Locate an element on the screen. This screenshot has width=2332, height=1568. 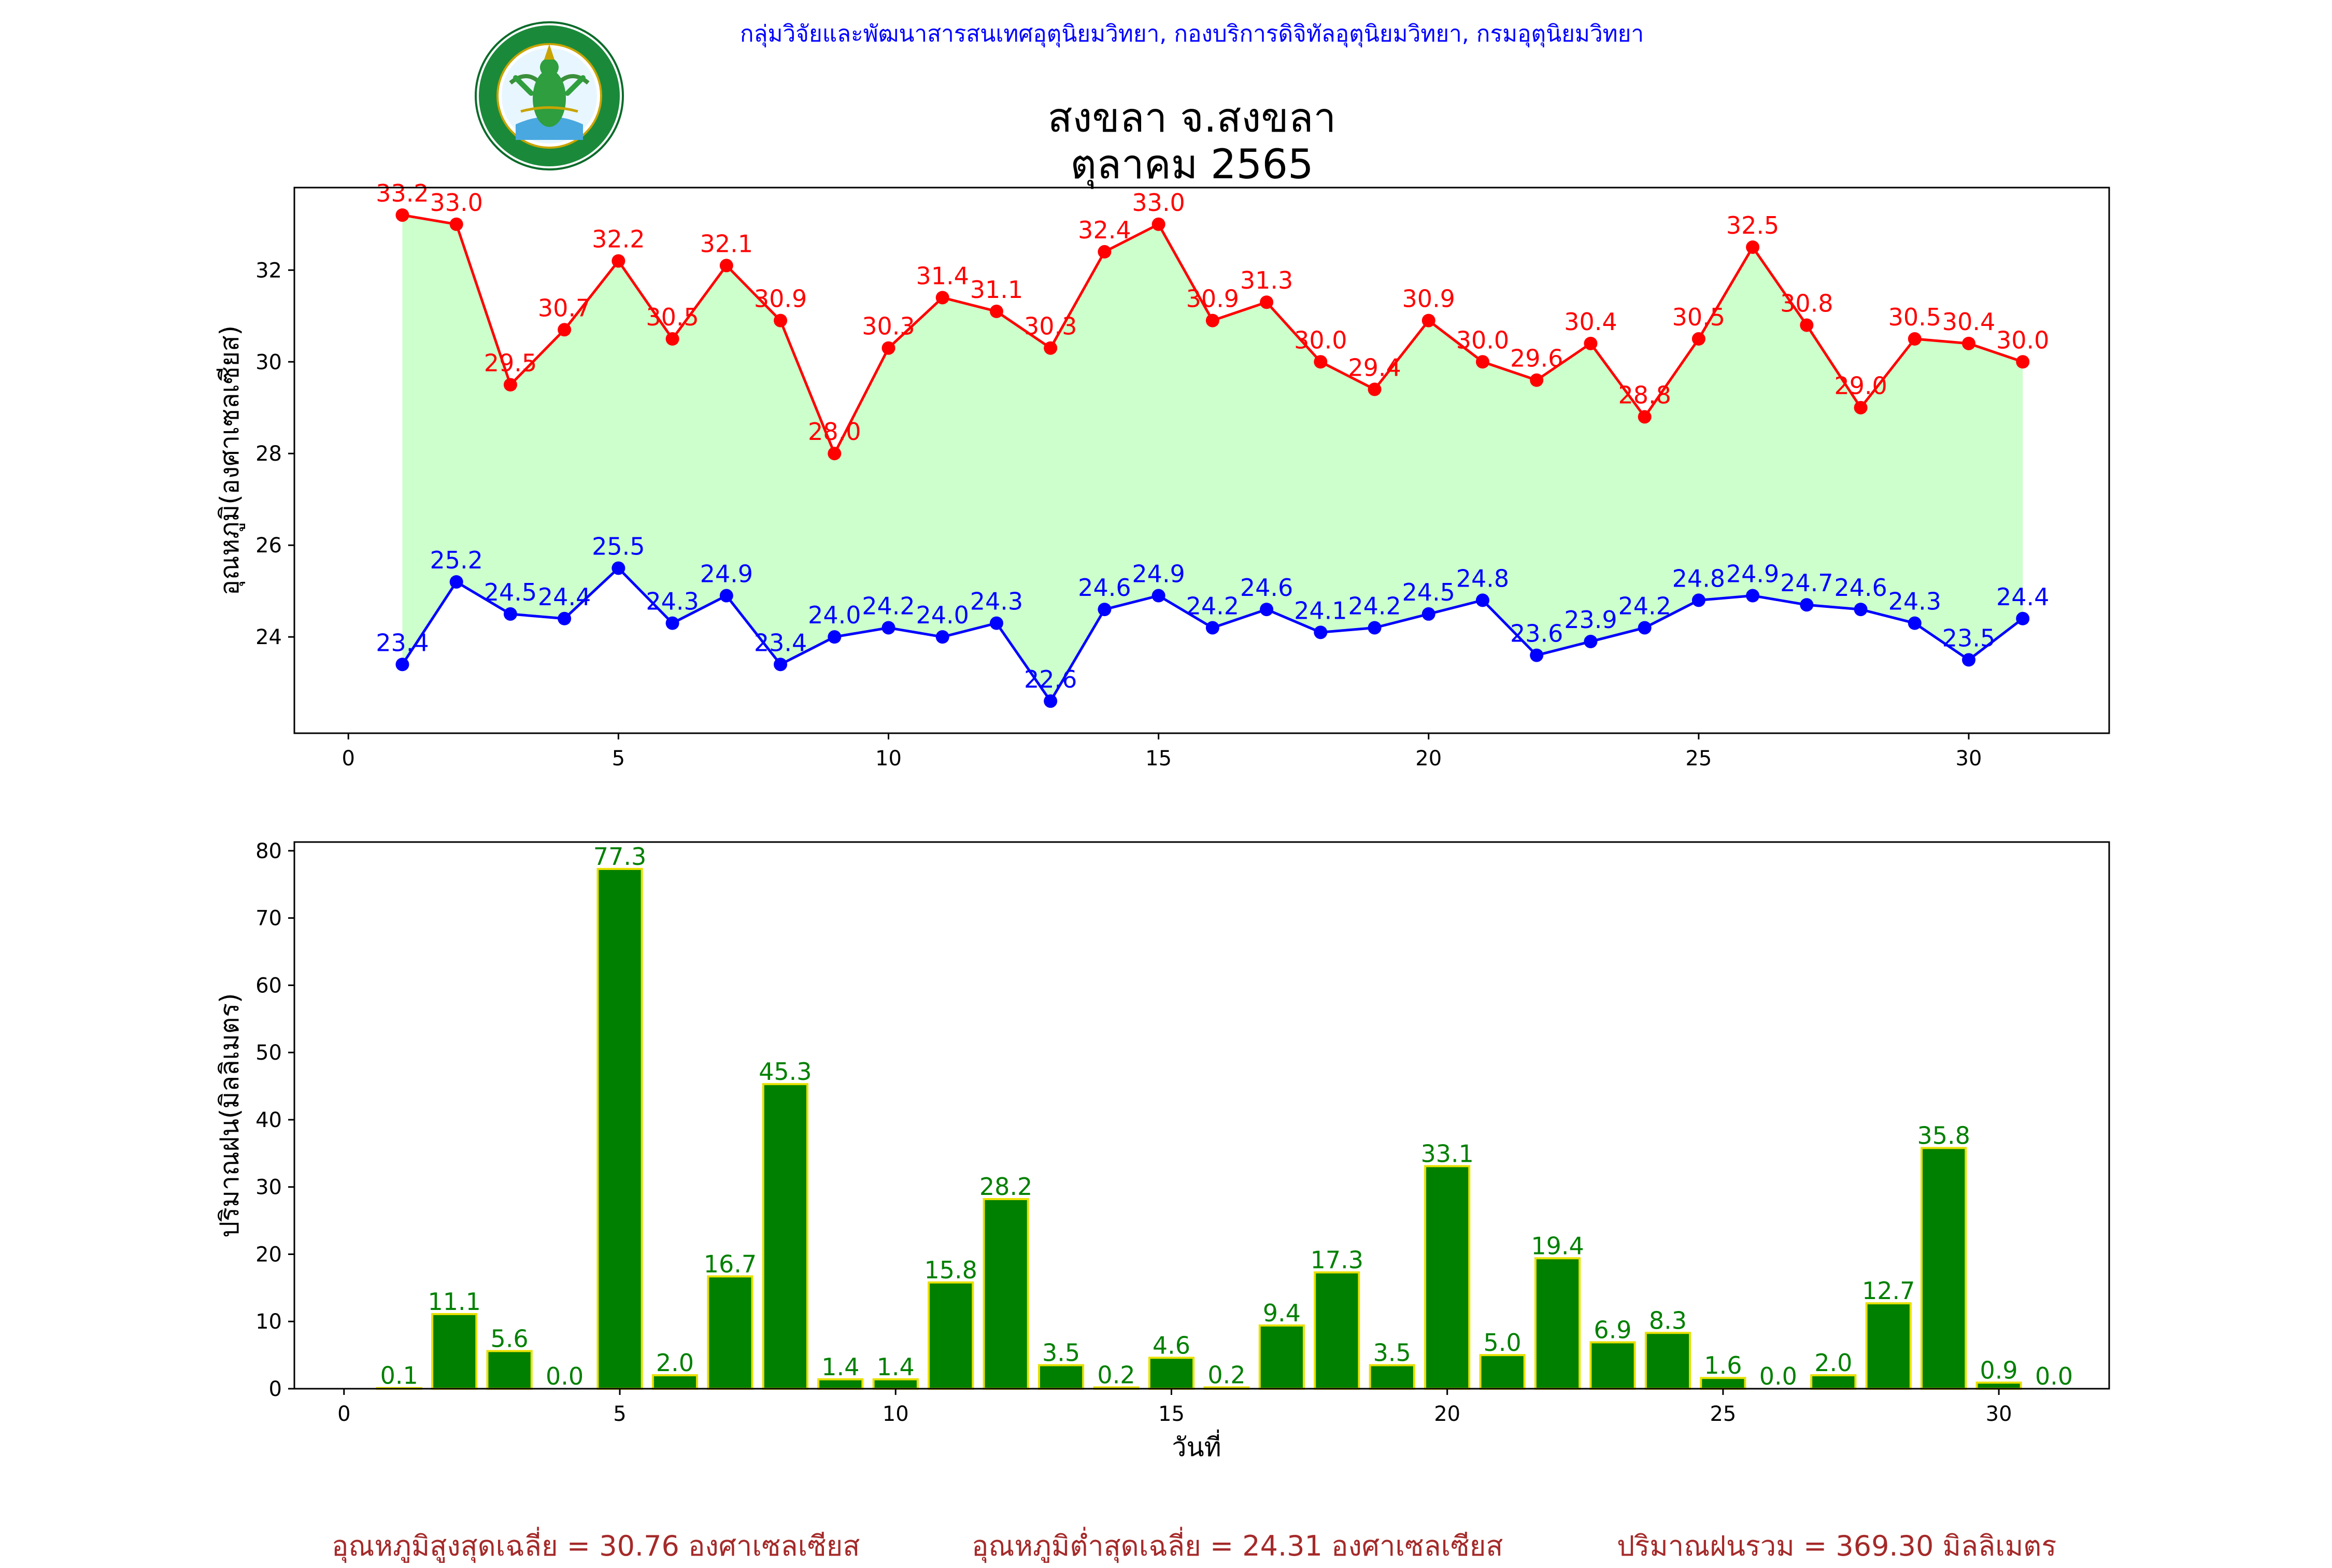
rainfall-x-tick-label: 0 is located at coordinates (343, 1414).